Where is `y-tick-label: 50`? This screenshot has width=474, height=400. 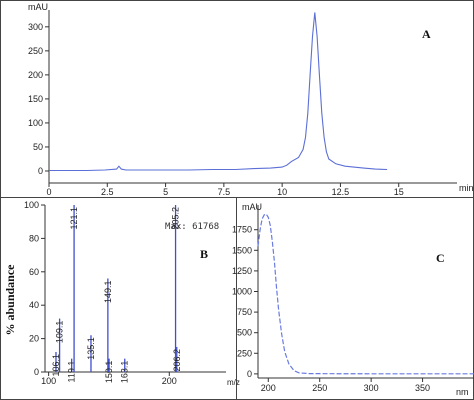 y-tick-label: 50 is located at coordinates (38, 147).